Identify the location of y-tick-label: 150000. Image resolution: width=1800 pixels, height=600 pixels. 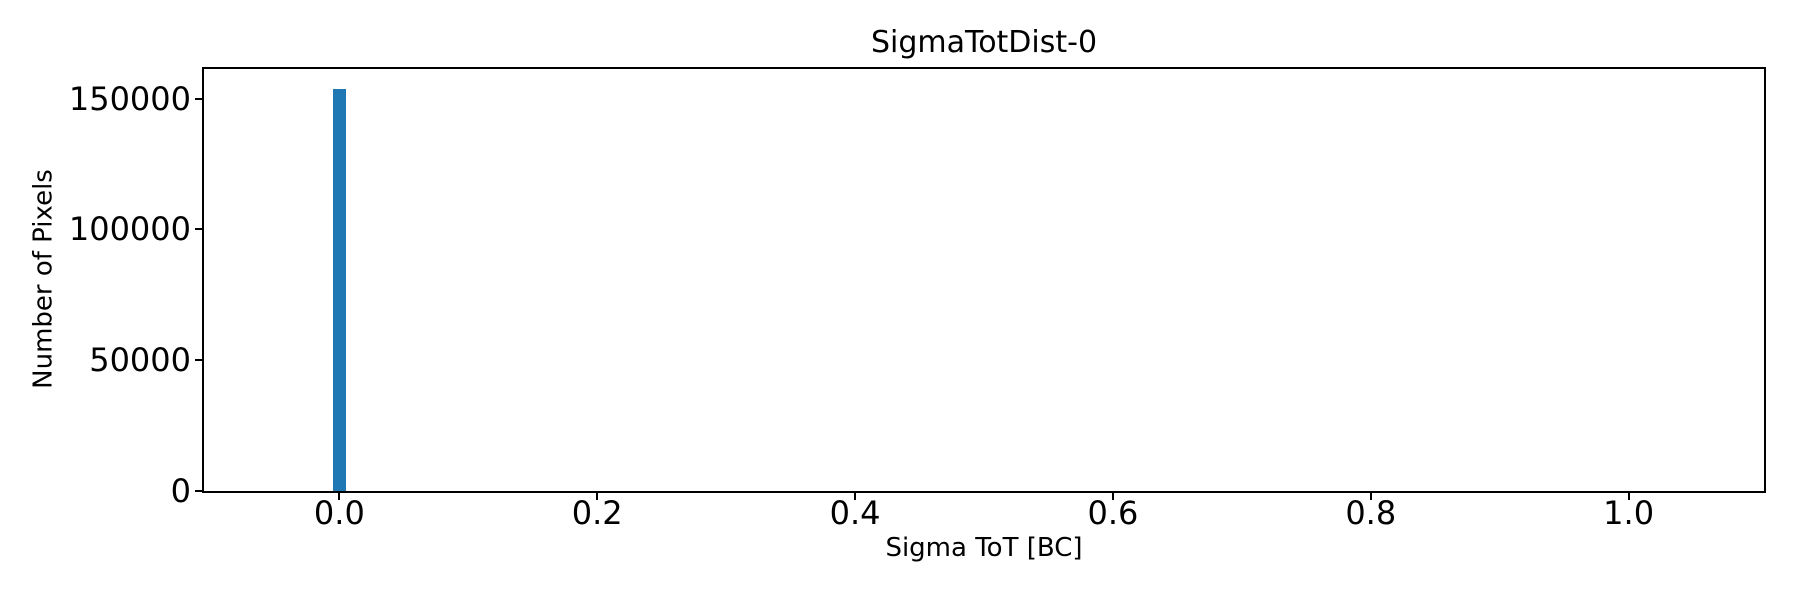
(129, 98).